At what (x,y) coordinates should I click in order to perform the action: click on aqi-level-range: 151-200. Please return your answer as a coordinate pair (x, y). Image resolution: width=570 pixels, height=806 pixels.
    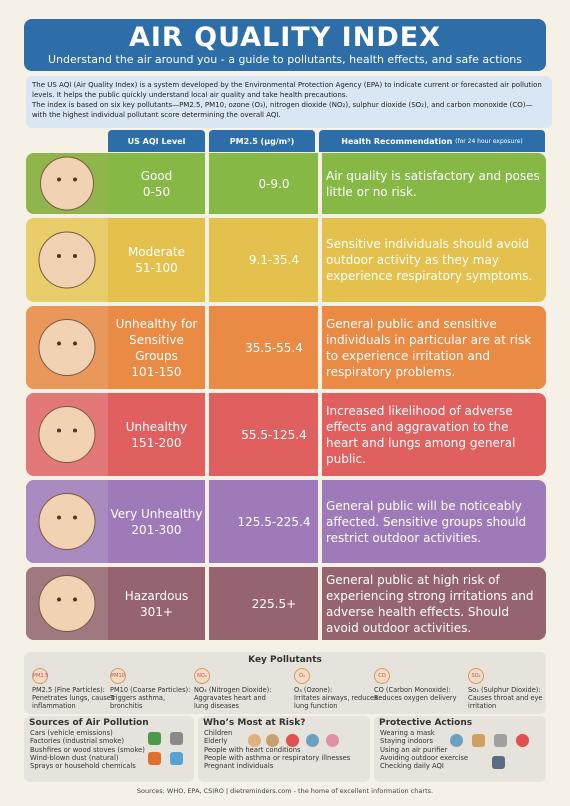
    Looking at the image, I should click on (156, 442).